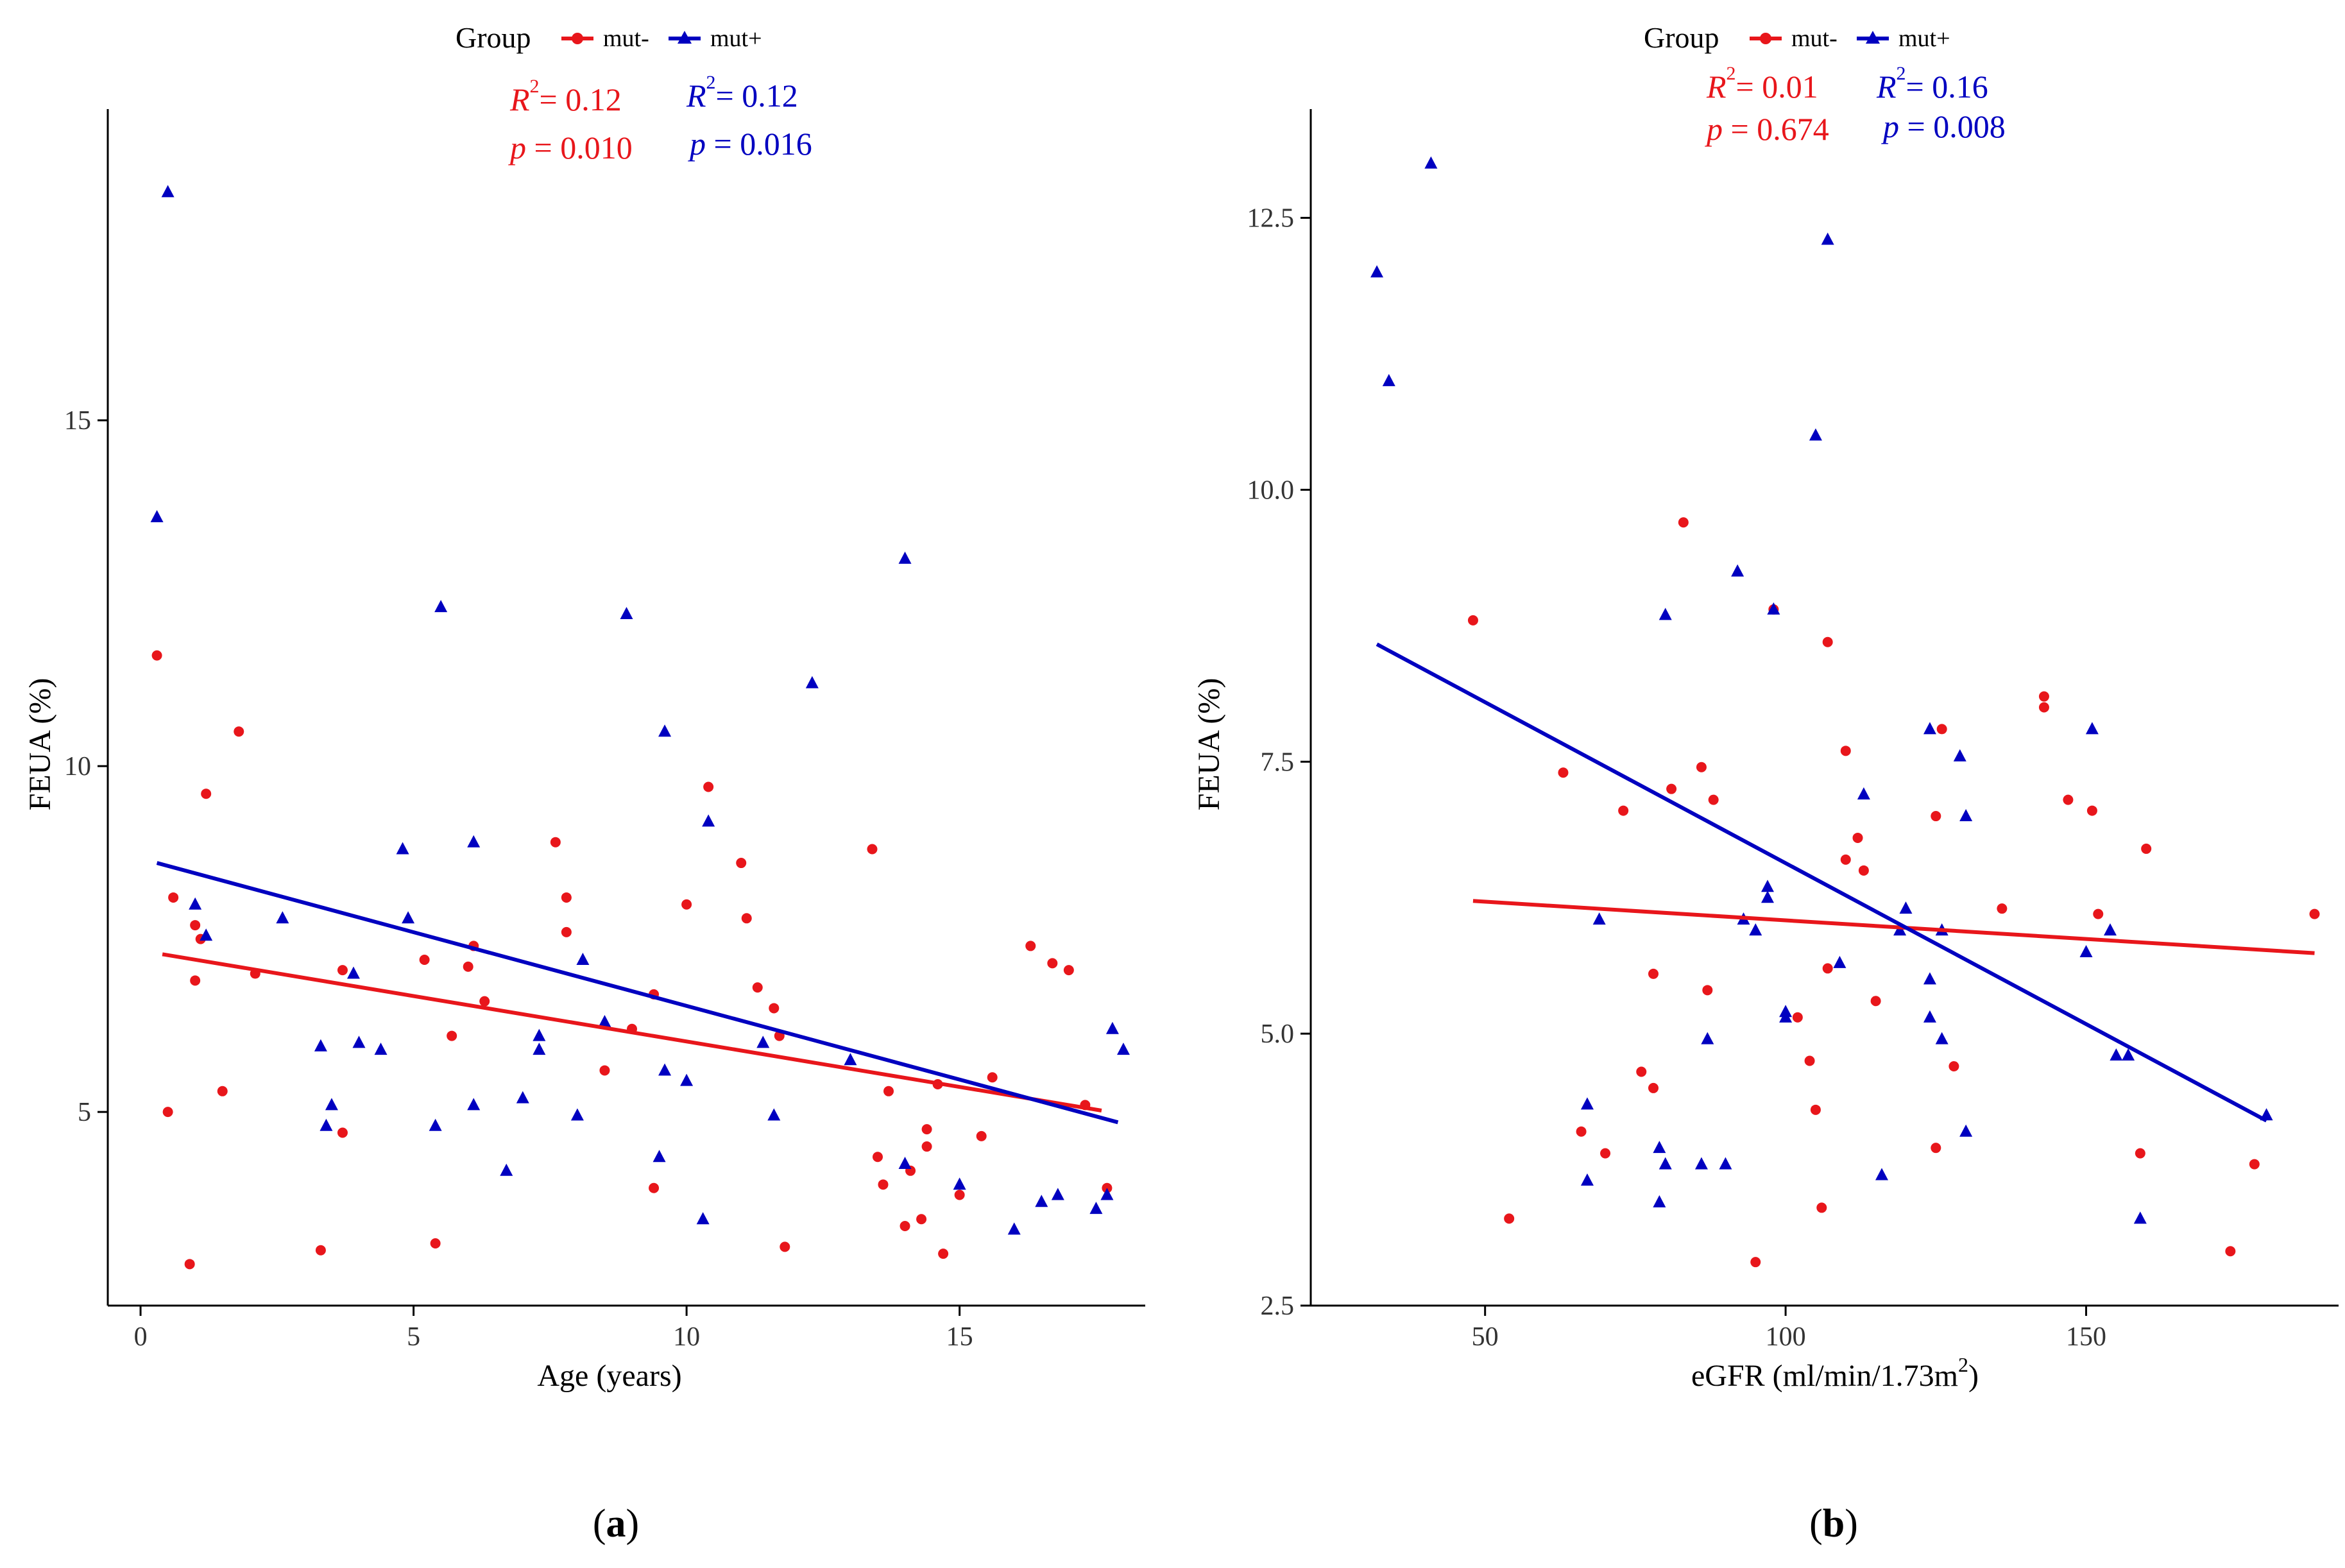  Describe the element at coordinates (1973, 1376) in the screenshot. I see `x-axis-title-b-close: )` at that location.